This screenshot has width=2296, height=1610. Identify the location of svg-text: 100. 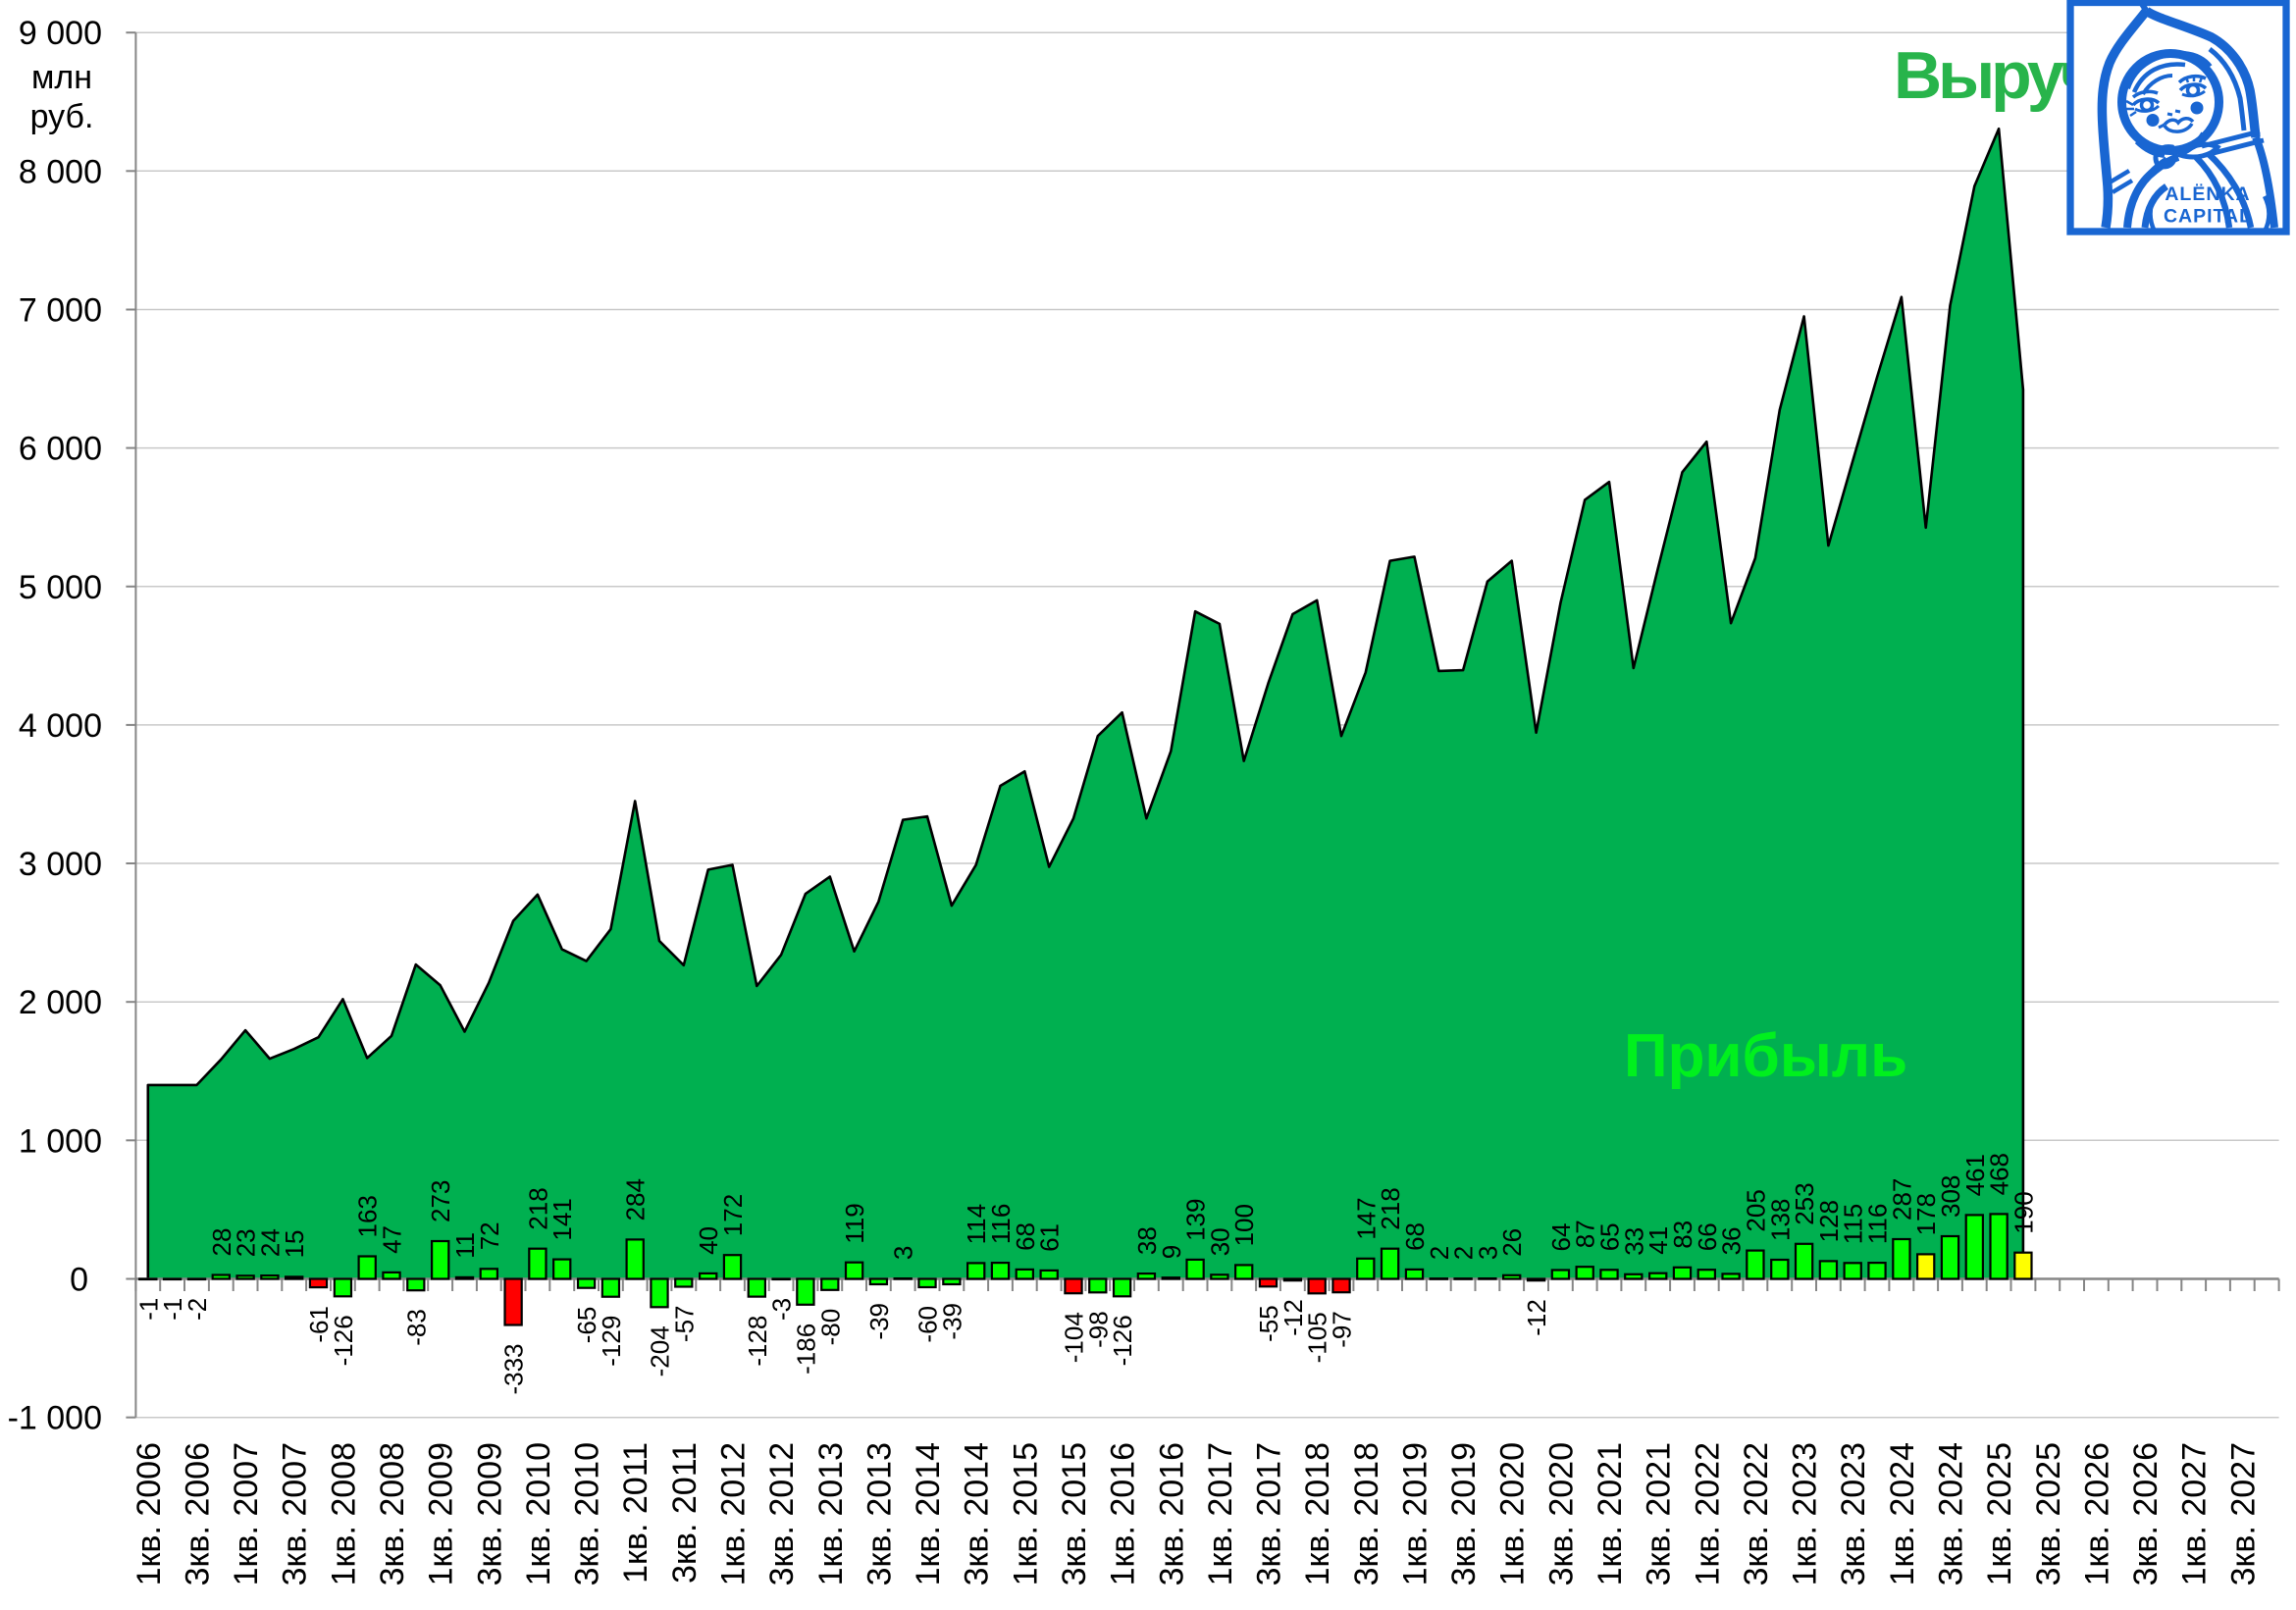
(1244, 1225).